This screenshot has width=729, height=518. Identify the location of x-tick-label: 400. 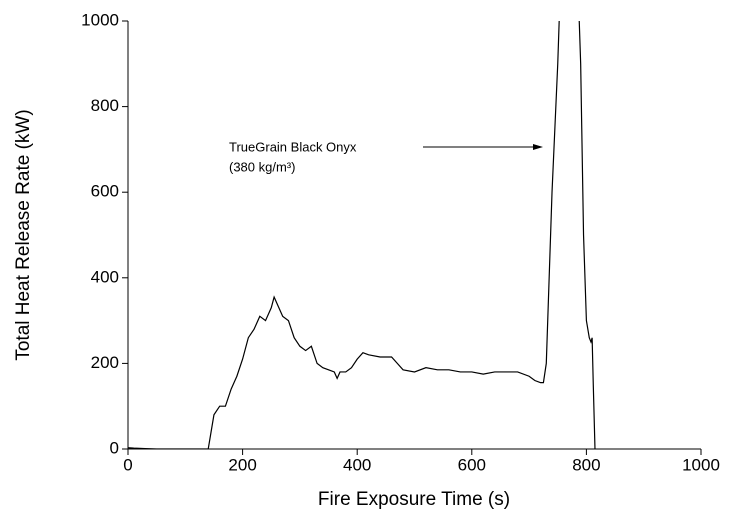
(357, 464).